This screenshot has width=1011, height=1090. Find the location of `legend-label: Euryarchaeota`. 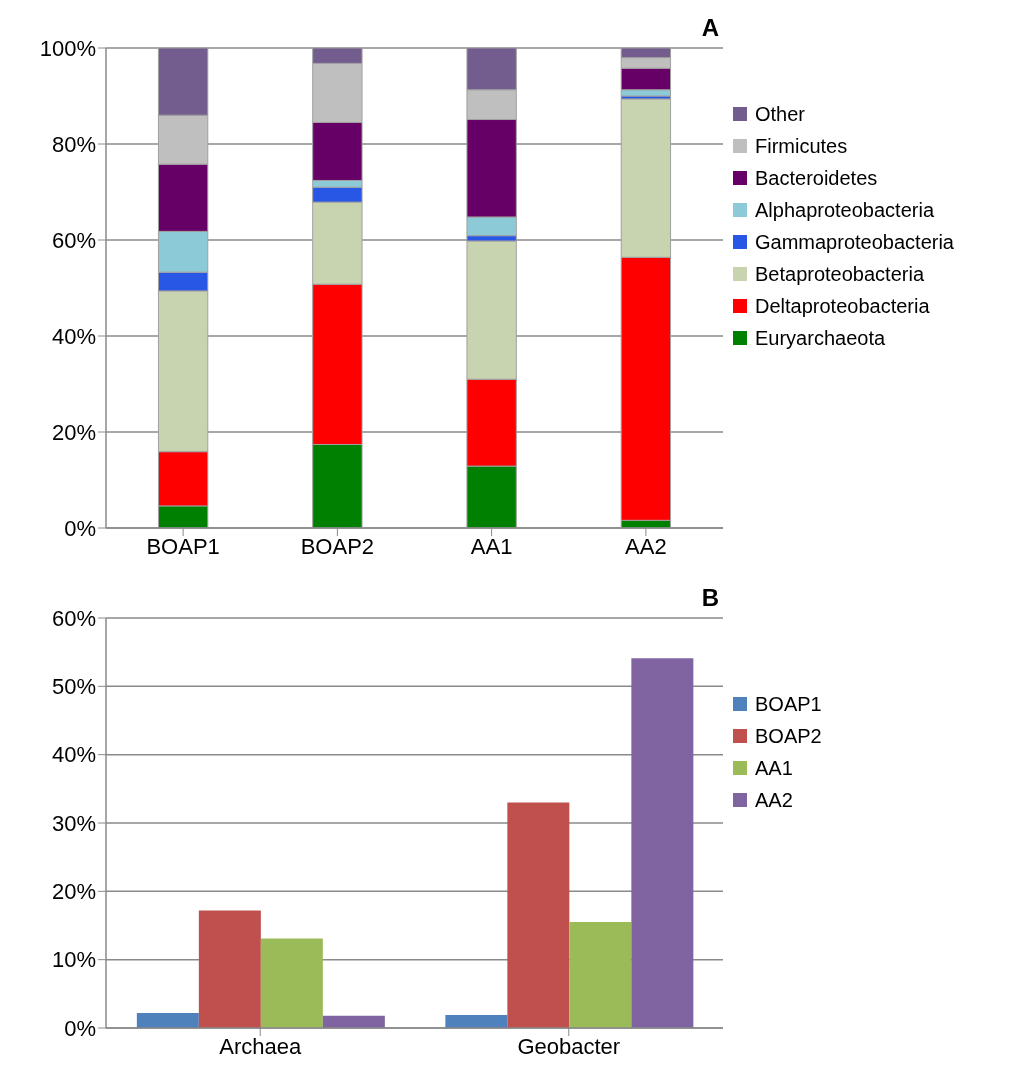

legend-label: Euryarchaeota is located at coordinates (820, 338).